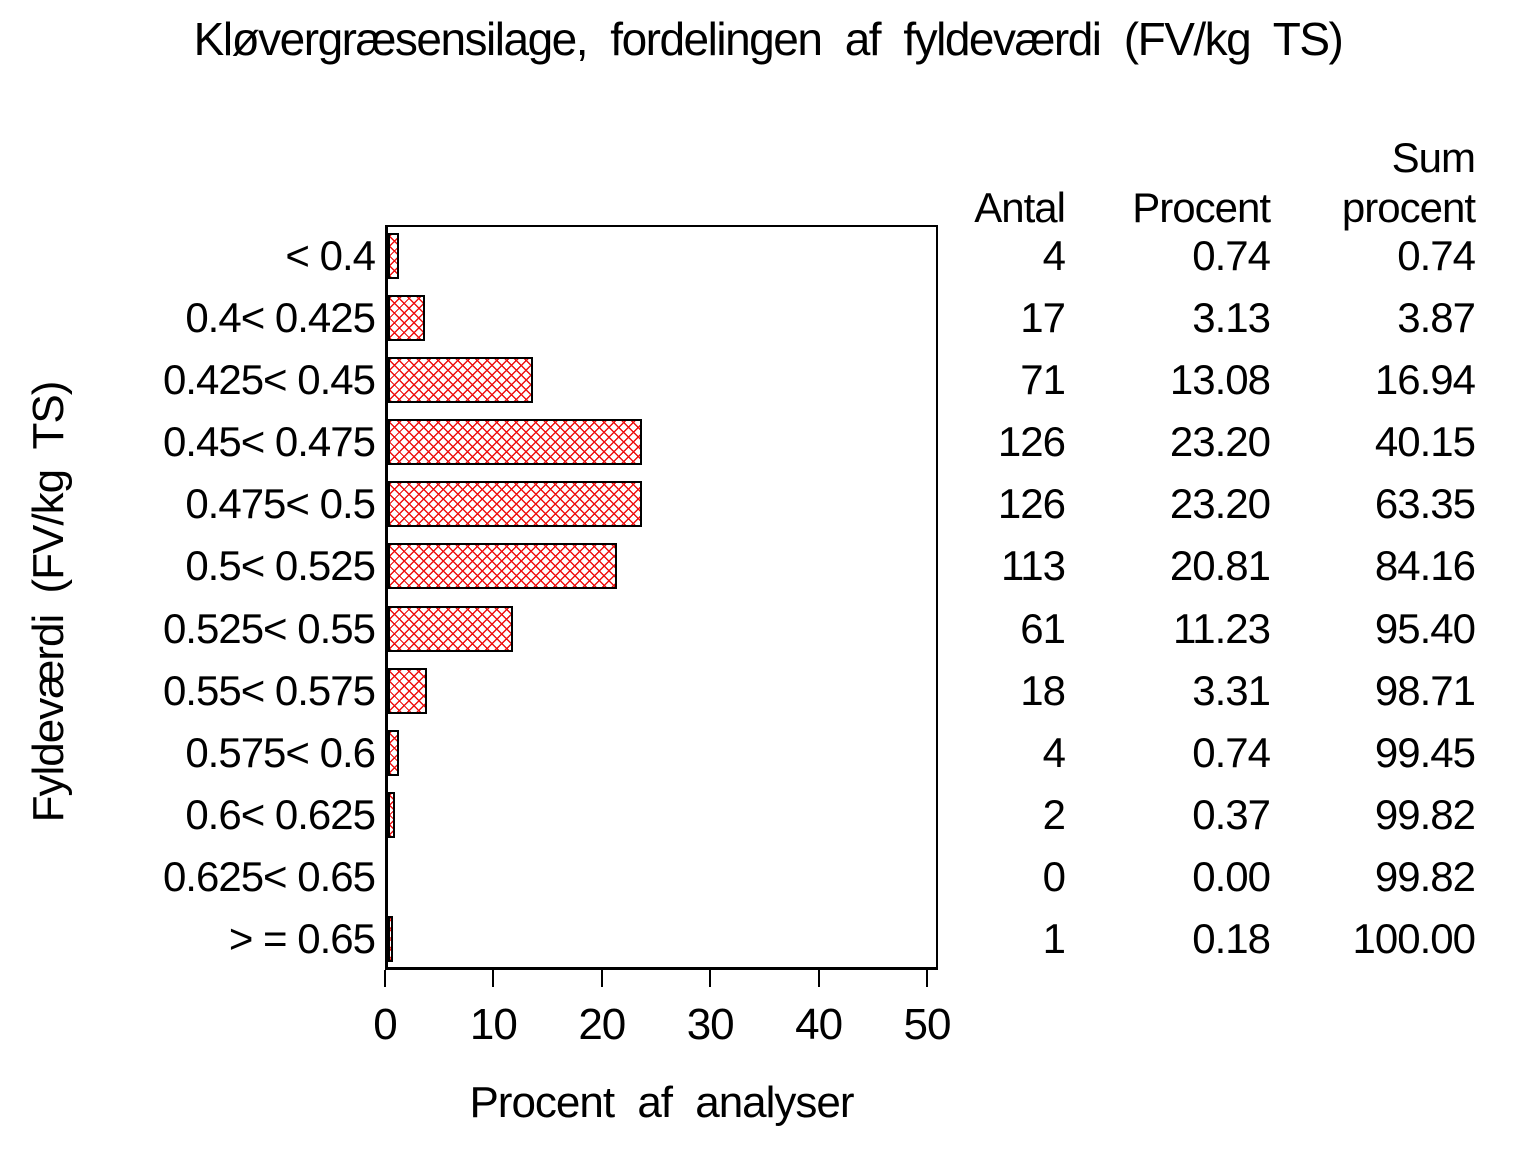 This screenshot has width=1536, height=1152. Describe the element at coordinates (269, 876) in the screenshot. I see `category-label: 0.625< 0.65` at that location.